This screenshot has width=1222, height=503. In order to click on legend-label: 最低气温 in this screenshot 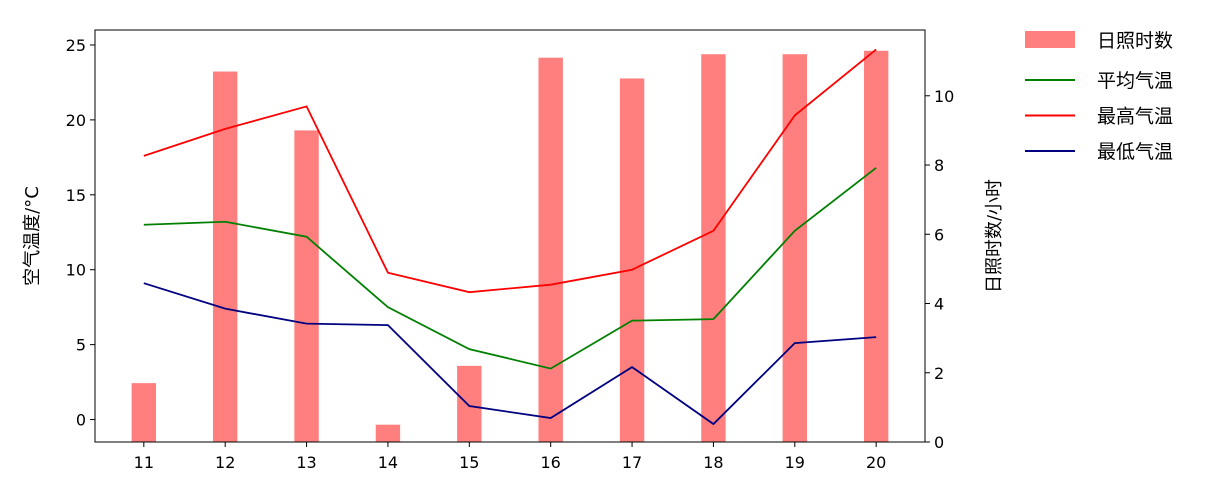, I will do `click(1135, 152)`.